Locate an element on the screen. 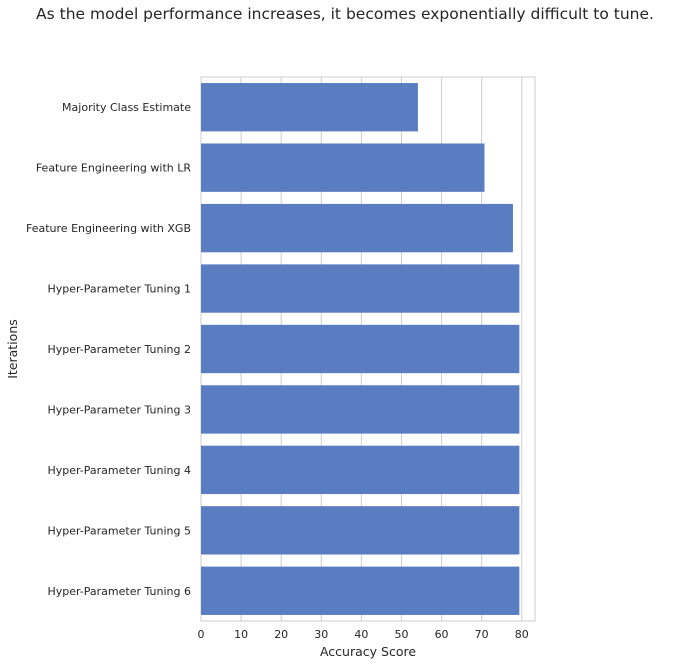 The image size is (690, 666). x-tick-label: 10 is located at coordinates (241, 634).